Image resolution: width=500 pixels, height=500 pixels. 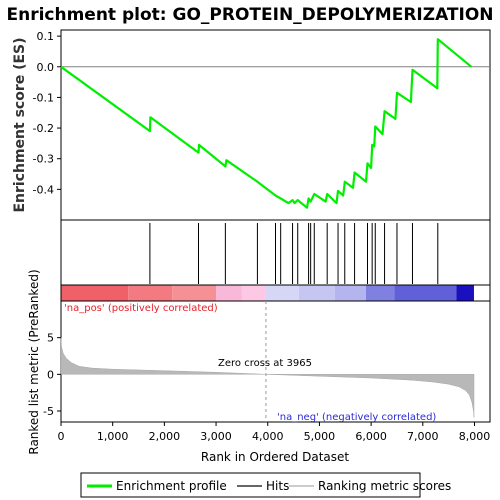 I want to click on na-neg-label: 'na_neg' (negatively correlated), so click(x=356, y=417).